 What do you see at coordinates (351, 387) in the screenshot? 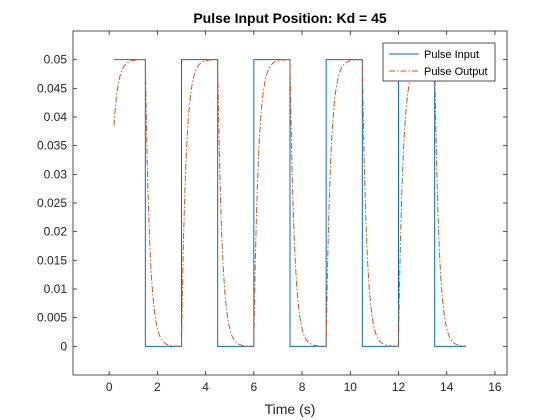
I see `x-tick-label: 10` at bounding box center [351, 387].